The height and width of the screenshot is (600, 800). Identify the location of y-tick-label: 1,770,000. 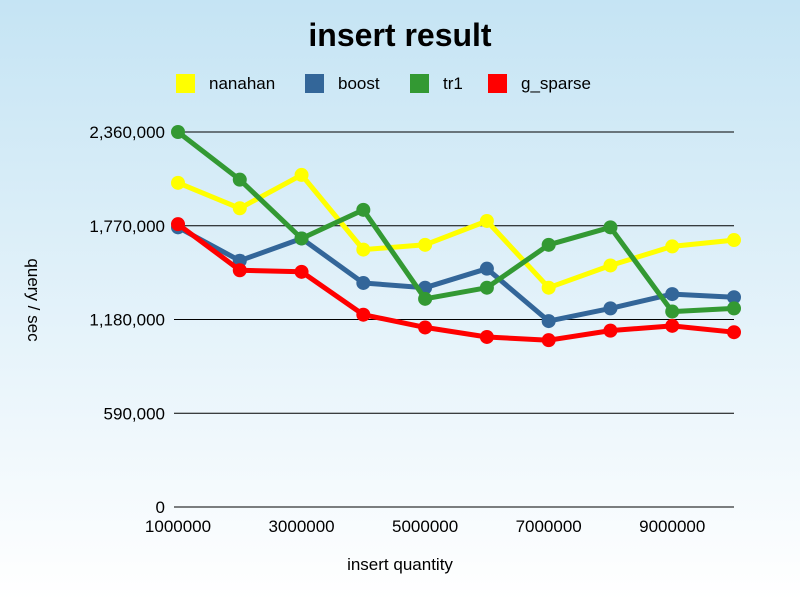
(127, 226).